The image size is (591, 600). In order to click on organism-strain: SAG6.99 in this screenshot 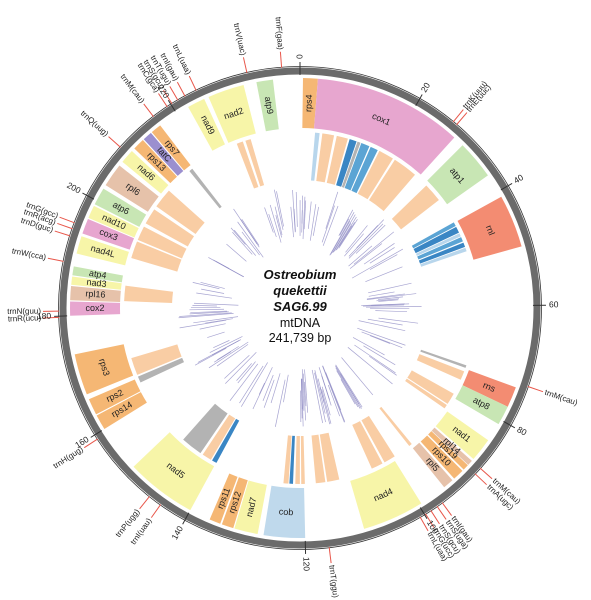, I will do `click(300, 306)`.